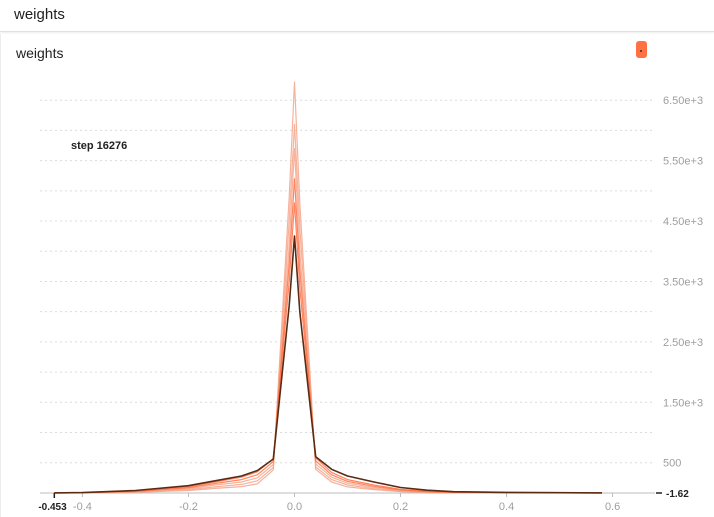 The height and width of the screenshot is (517, 714). What do you see at coordinates (40, 53) in the screenshot?
I see `card-title: weights` at bounding box center [40, 53].